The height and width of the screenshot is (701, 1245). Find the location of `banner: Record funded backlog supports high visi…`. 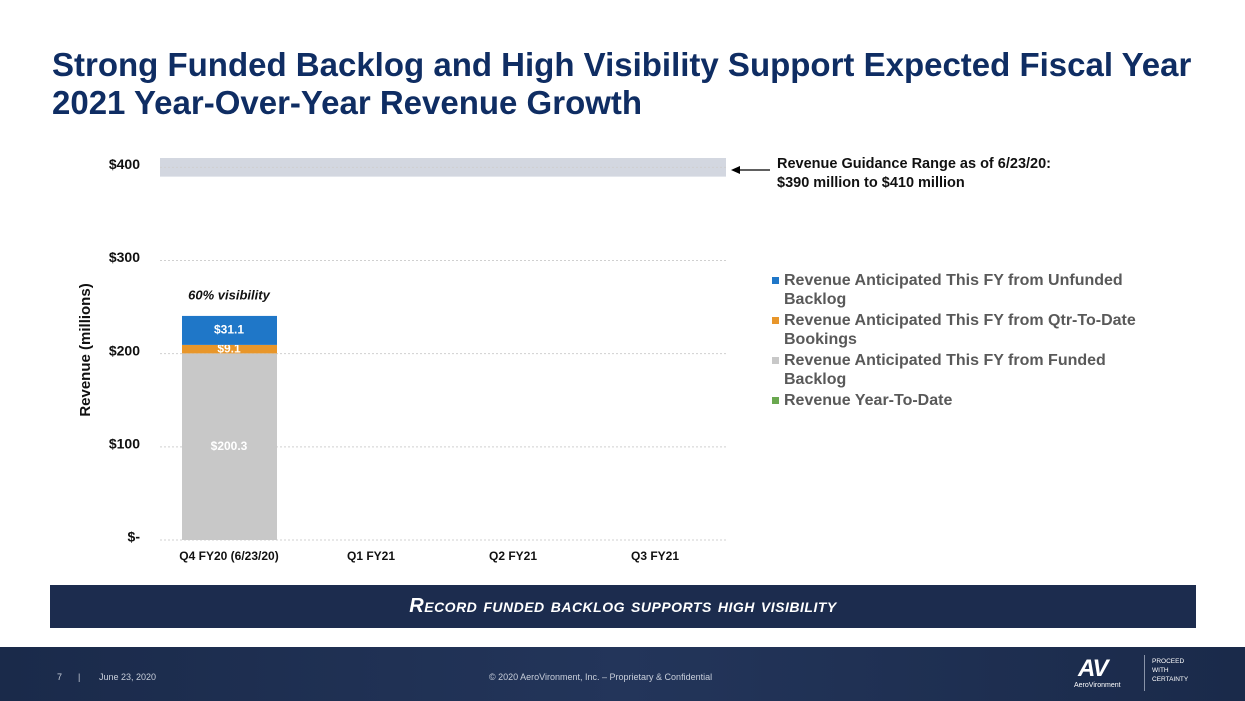

banner: Record funded backlog supports high visi… is located at coordinates (623, 606).